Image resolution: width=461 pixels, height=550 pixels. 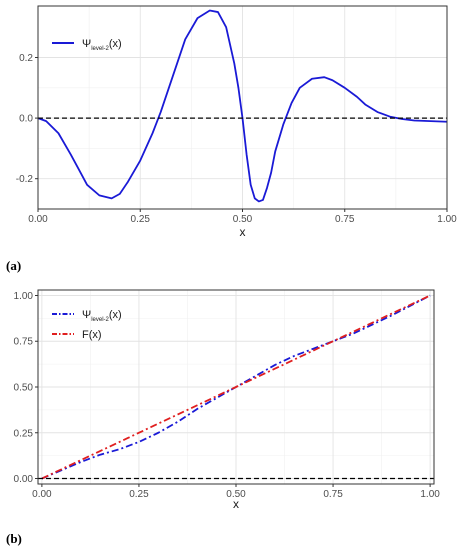 I want to click on panel-label: (a), so click(x=13, y=265).